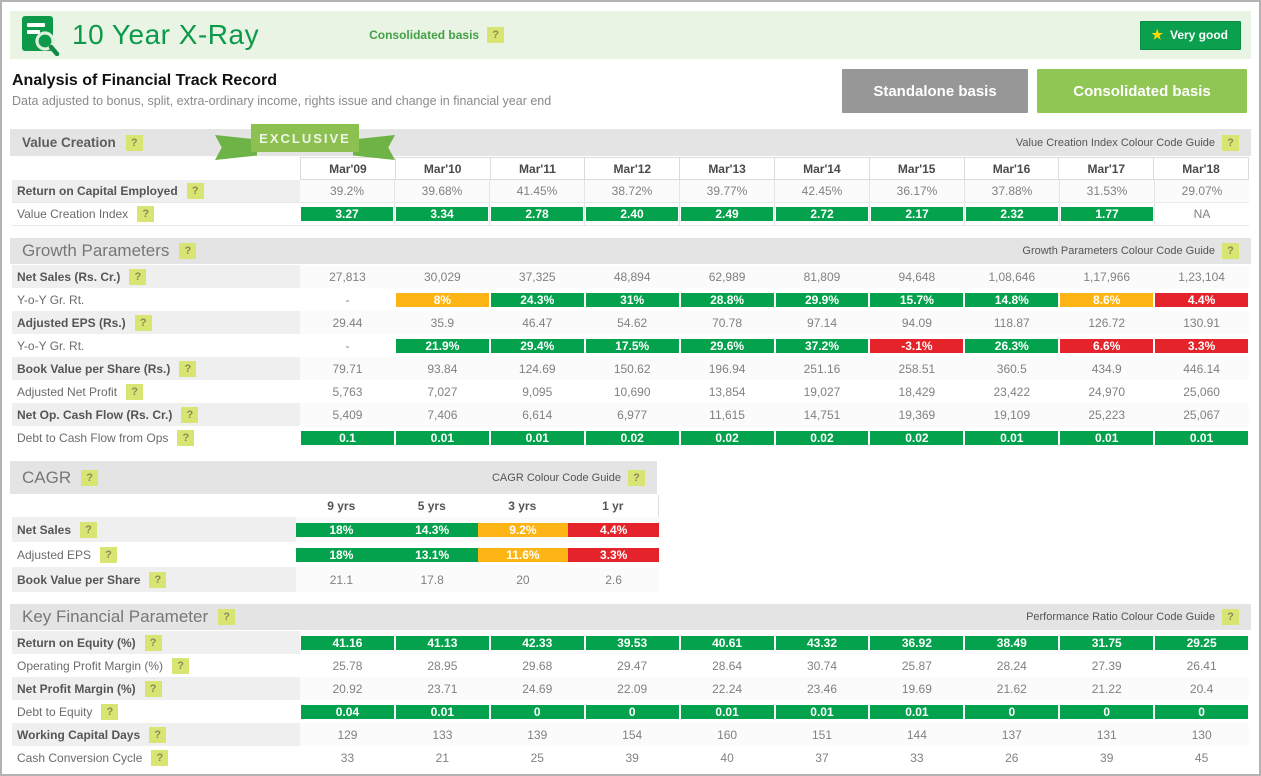  I want to click on value-cell: 2.78, so click(537, 214).